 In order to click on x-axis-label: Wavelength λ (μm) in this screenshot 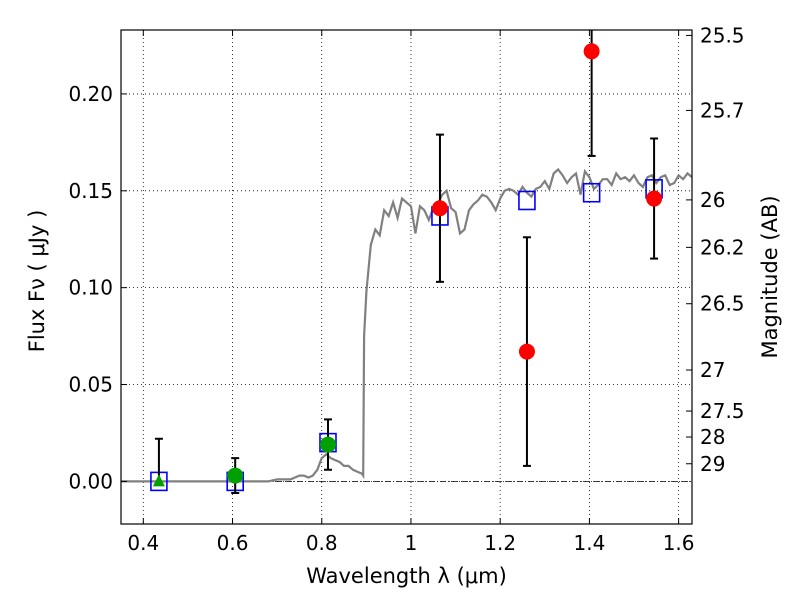, I will do `click(406, 576)`.